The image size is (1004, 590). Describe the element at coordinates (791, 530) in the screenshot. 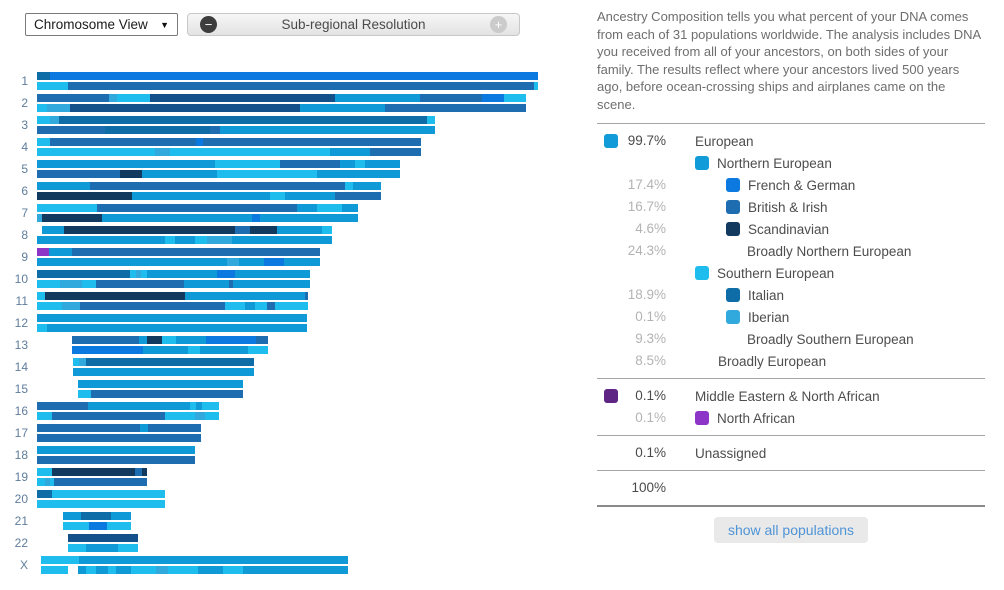

I see `show-all-populations-button: show all populations` at that location.